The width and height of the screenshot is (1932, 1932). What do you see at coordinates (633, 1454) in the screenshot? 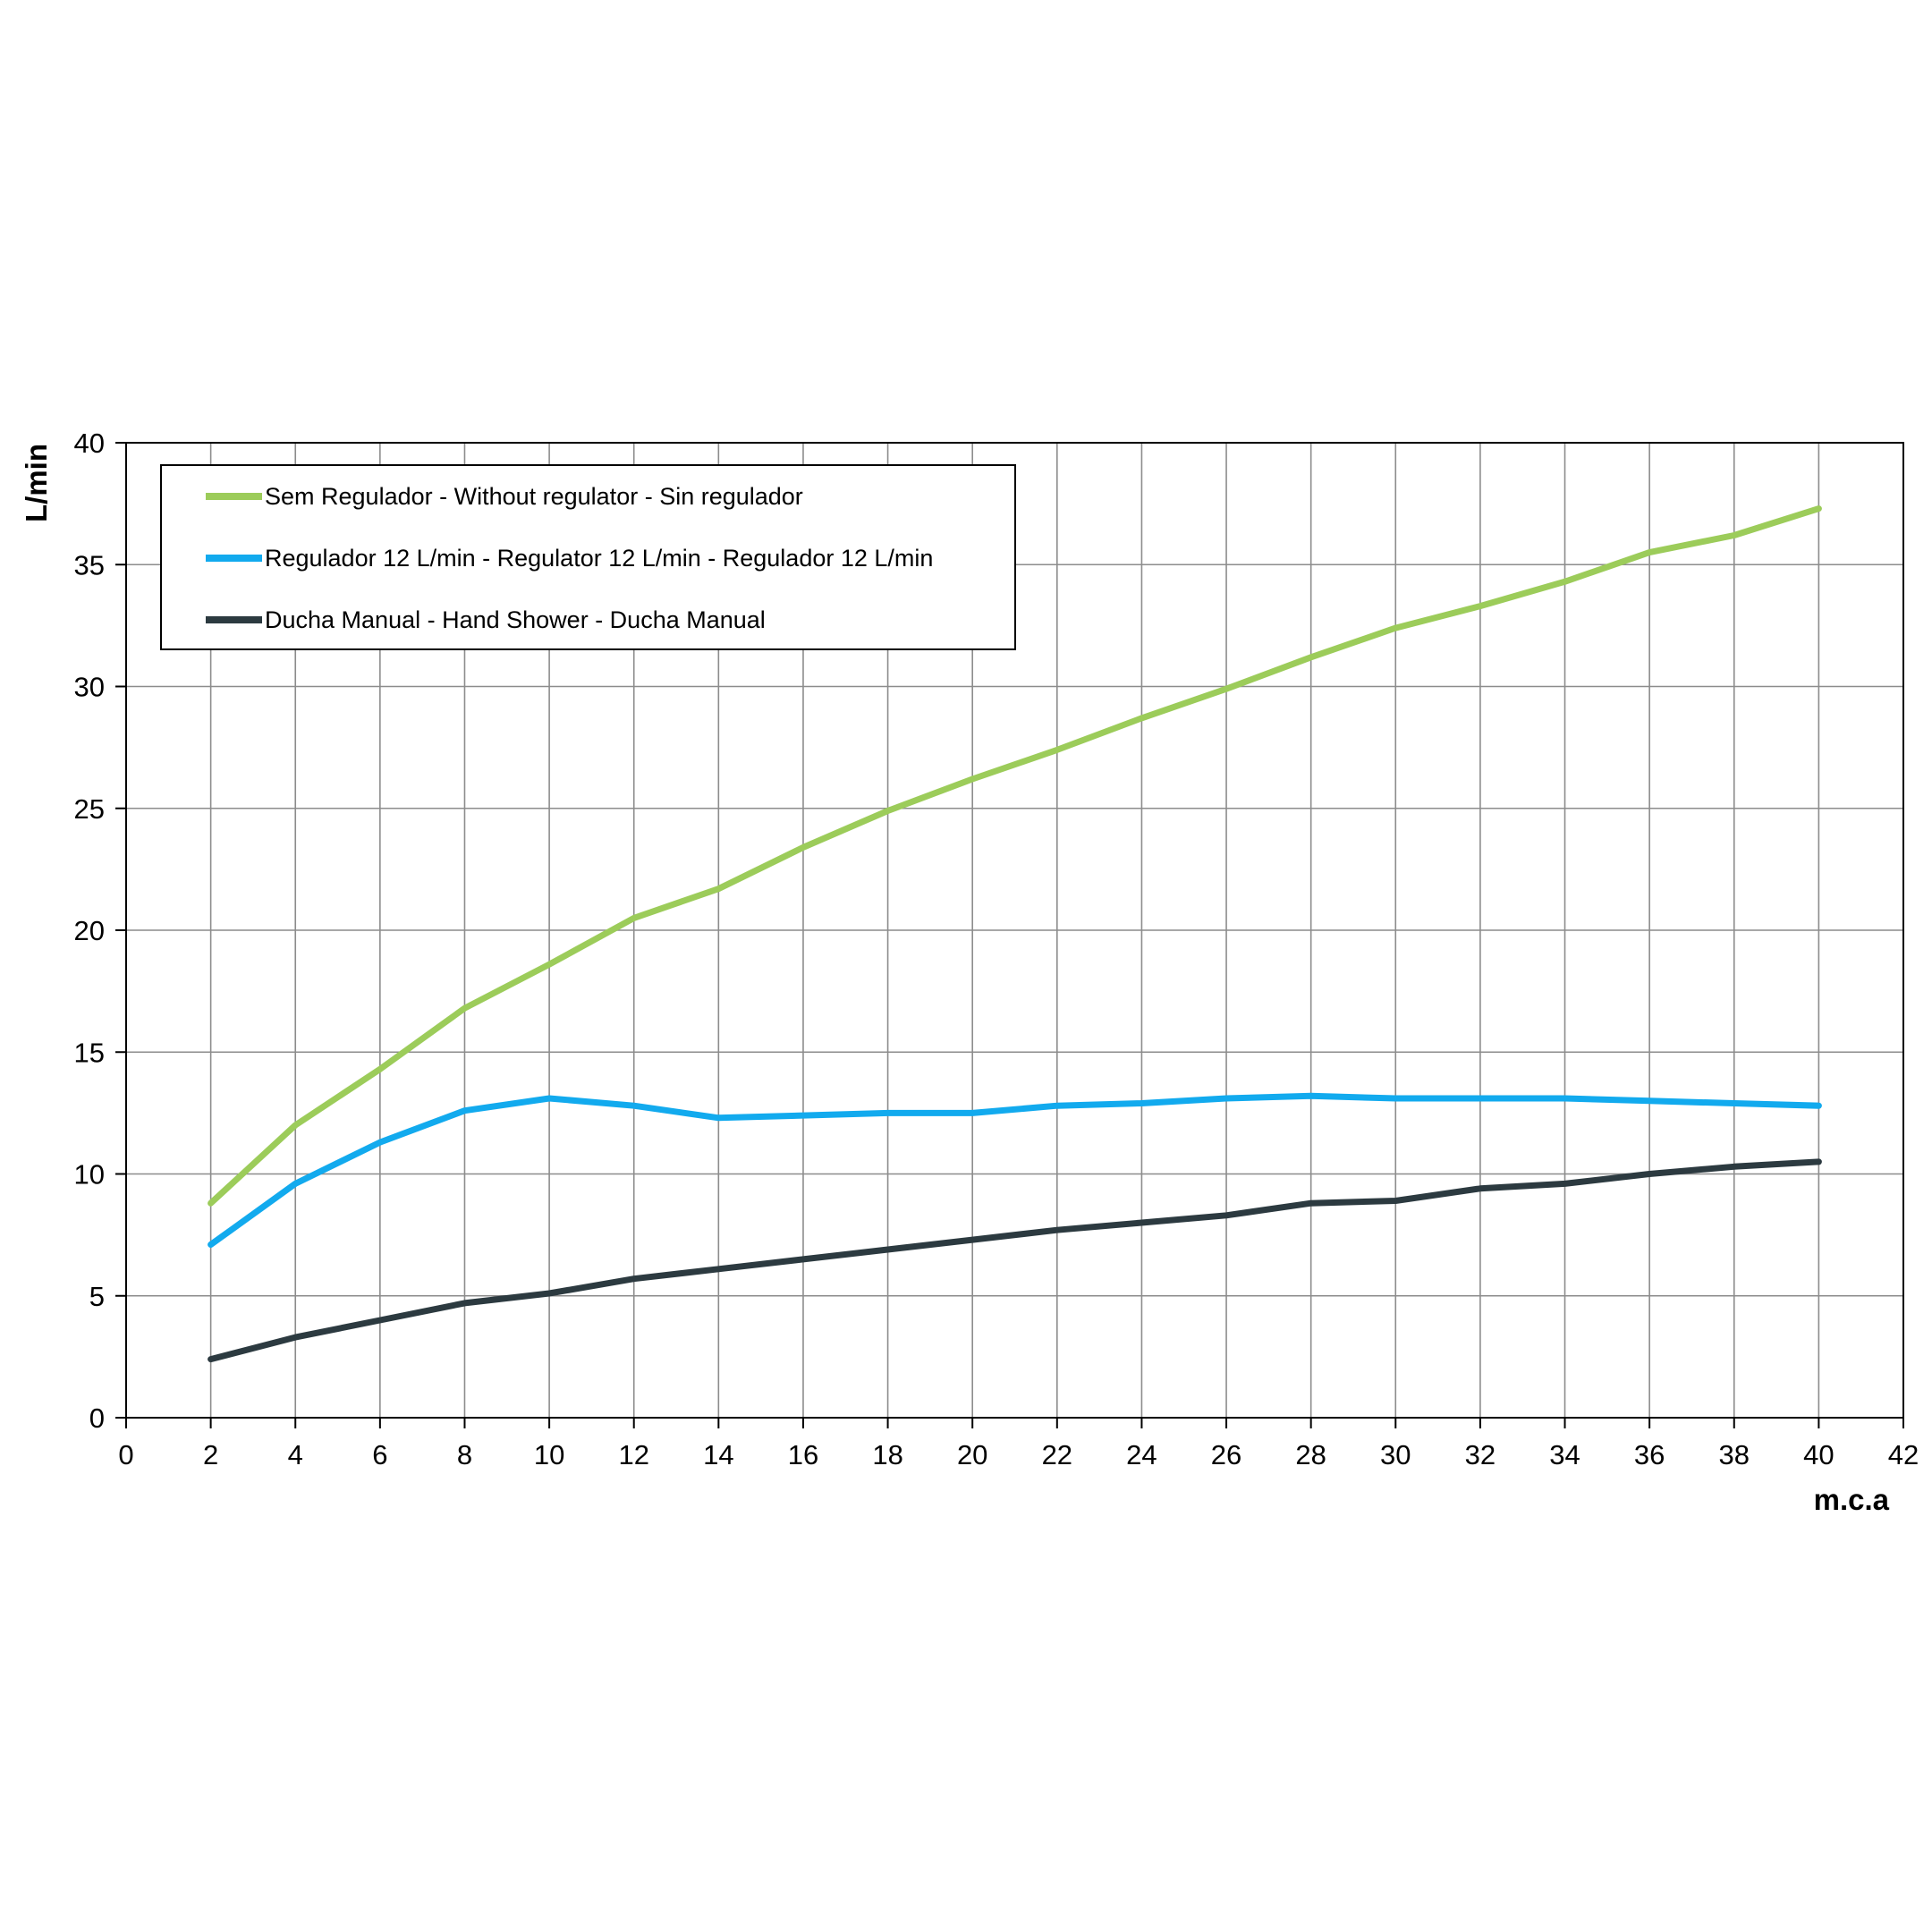
I see `x-tick-label: 12` at bounding box center [633, 1454].